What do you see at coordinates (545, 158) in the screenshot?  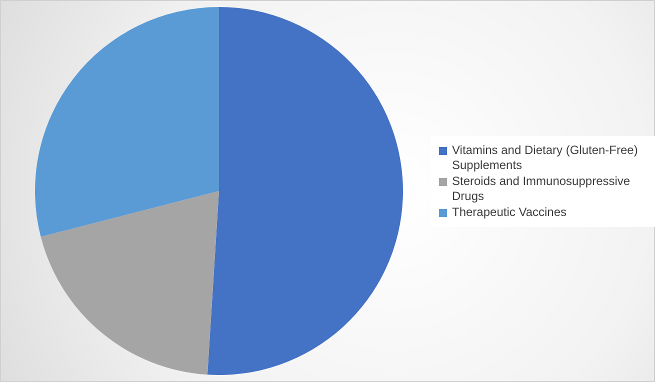 I see `legend-label: Vitamins and Dietary (Gluten-Free) Supplements` at bounding box center [545, 158].